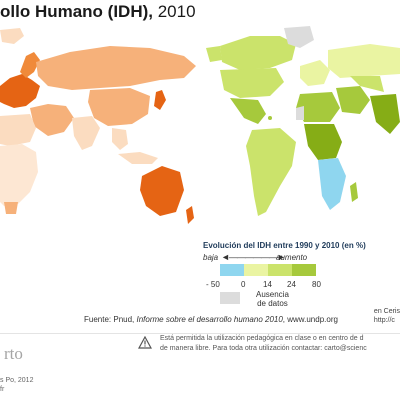 The image size is (400, 400). Describe the element at coordinates (256, 270) in the screenshot. I see `legend-swatch-low` at that location.